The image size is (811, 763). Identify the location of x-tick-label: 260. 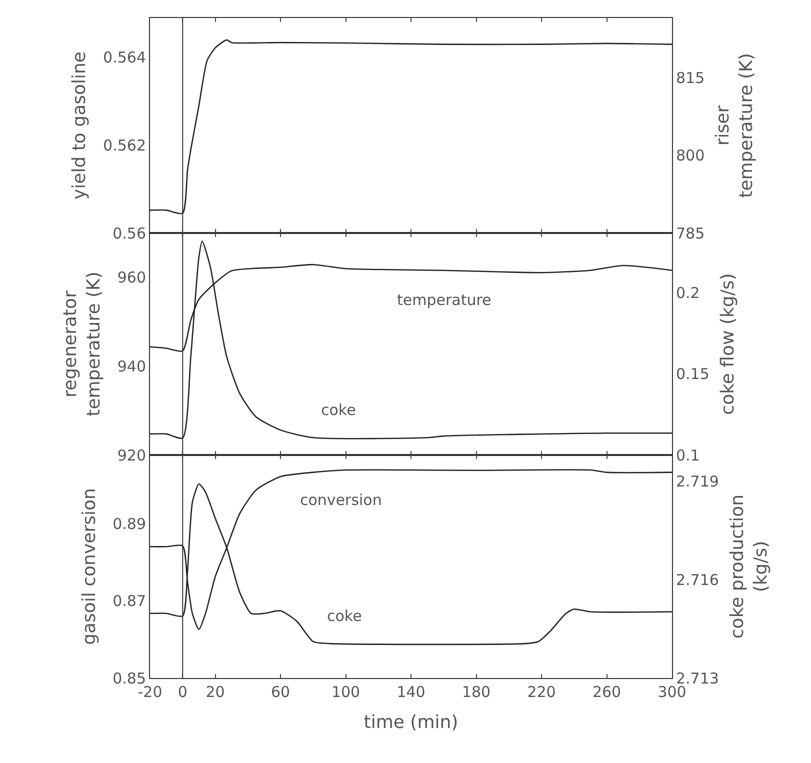
(607, 692).